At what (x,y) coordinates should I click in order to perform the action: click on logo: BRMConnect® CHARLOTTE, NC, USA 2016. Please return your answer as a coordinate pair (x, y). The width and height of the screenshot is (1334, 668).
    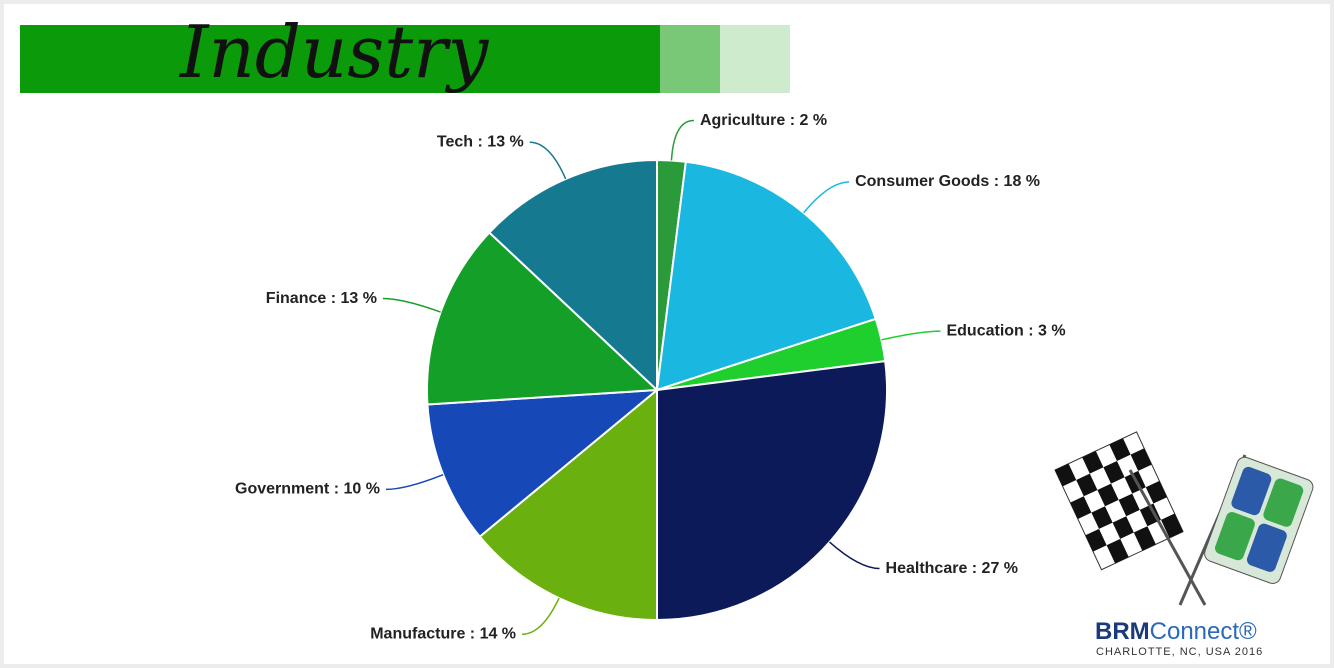
    Looking at the image, I should click on (1184, 544).